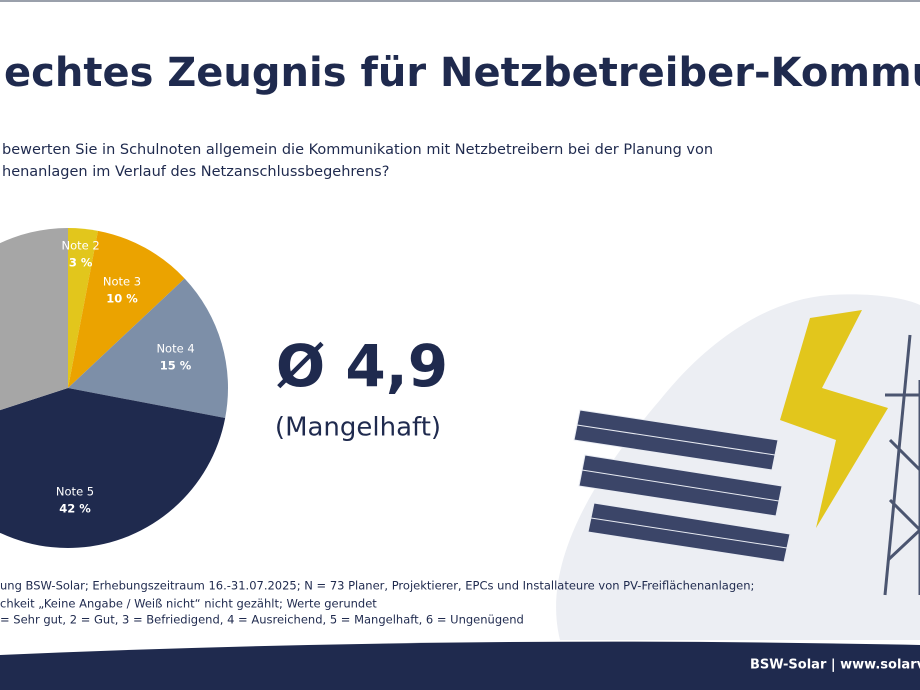  I want to click on top-rule, so click(460, 1).